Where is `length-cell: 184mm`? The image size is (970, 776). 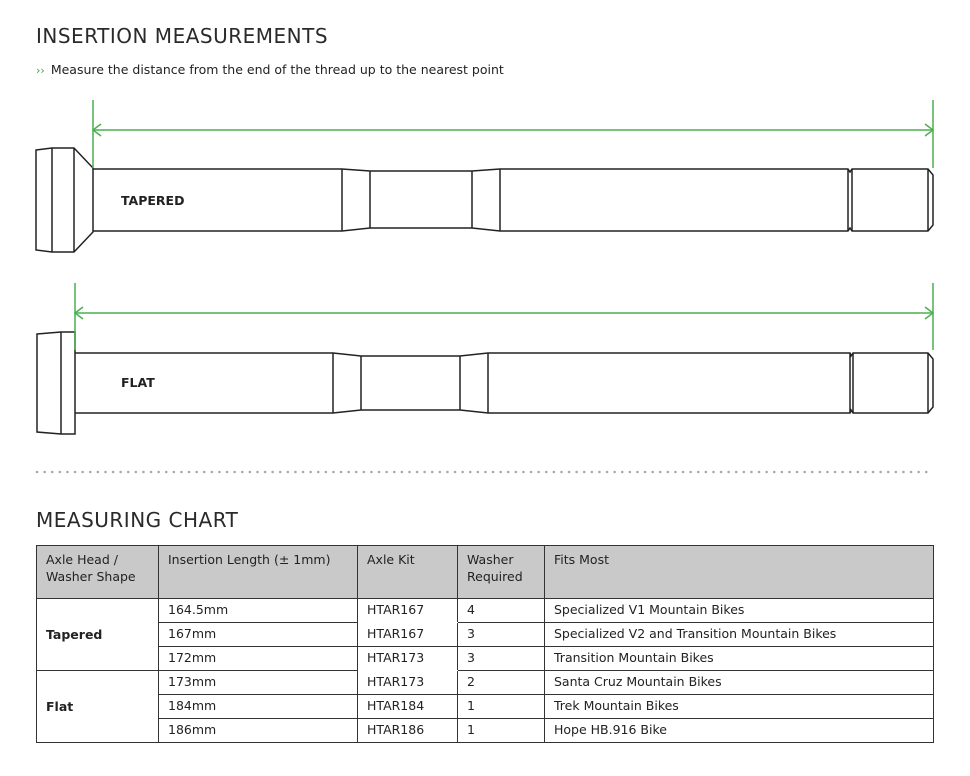
length-cell: 184mm is located at coordinates (258, 706).